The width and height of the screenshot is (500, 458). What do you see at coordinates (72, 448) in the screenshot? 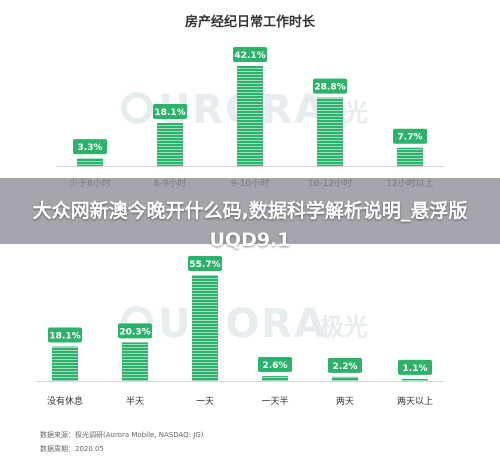
I see `source-line-2: 数据周期：2020.05` at bounding box center [72, 448].